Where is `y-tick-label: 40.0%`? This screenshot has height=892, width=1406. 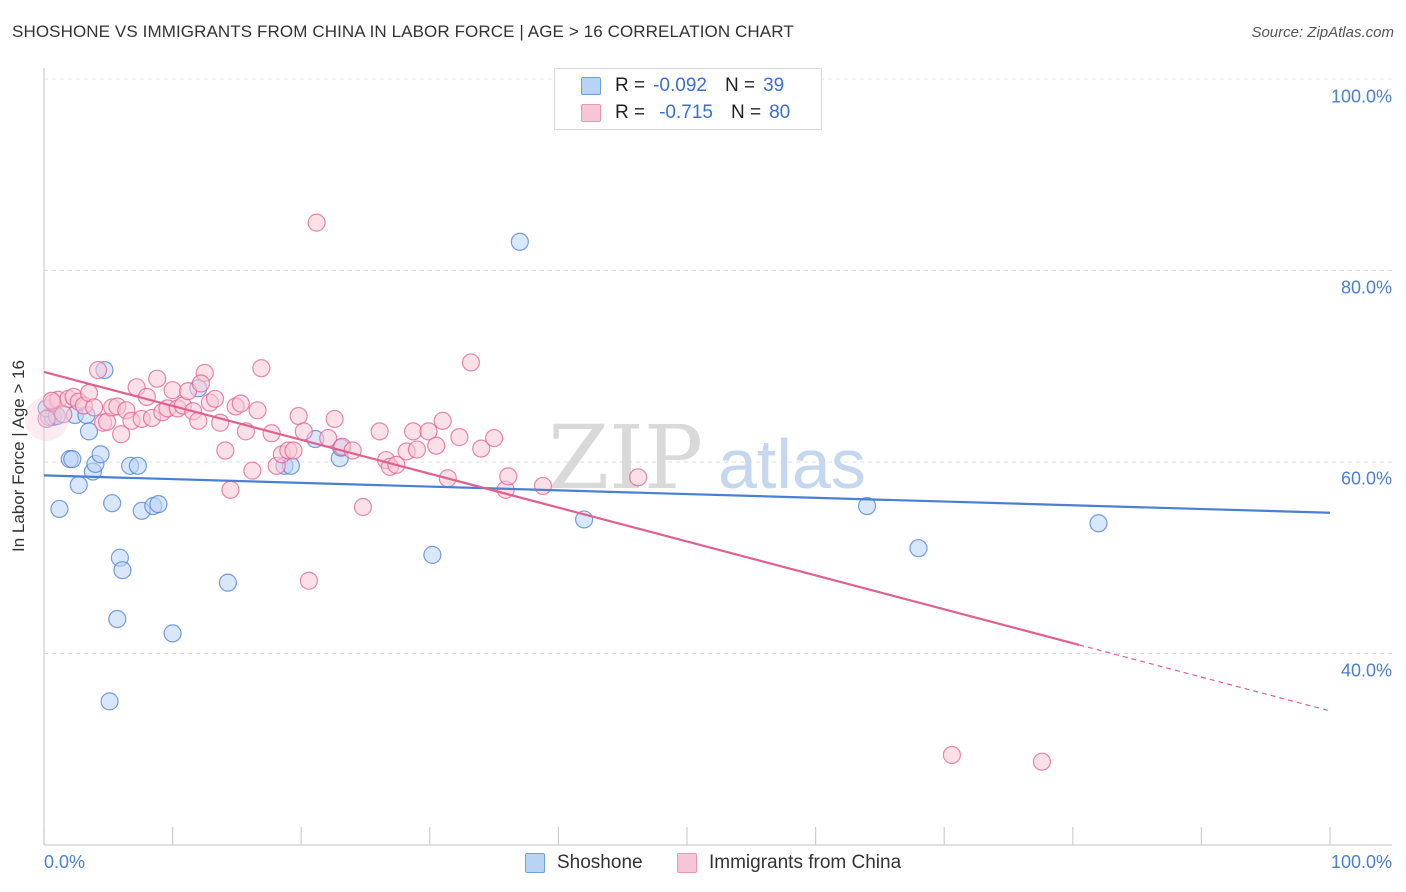
y-tick-label: 40.0% is located at coordinates (1366, 670).